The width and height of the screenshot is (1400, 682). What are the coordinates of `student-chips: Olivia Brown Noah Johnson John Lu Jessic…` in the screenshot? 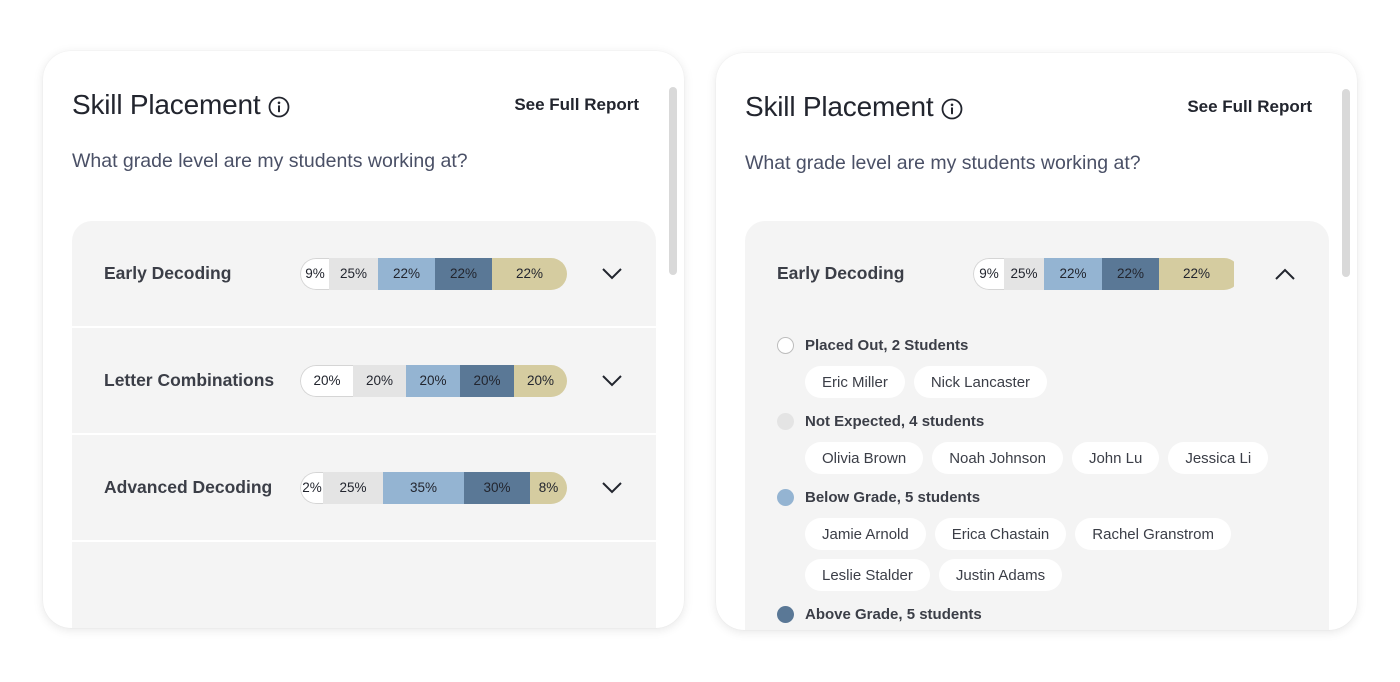 It's located at (1047, 458).